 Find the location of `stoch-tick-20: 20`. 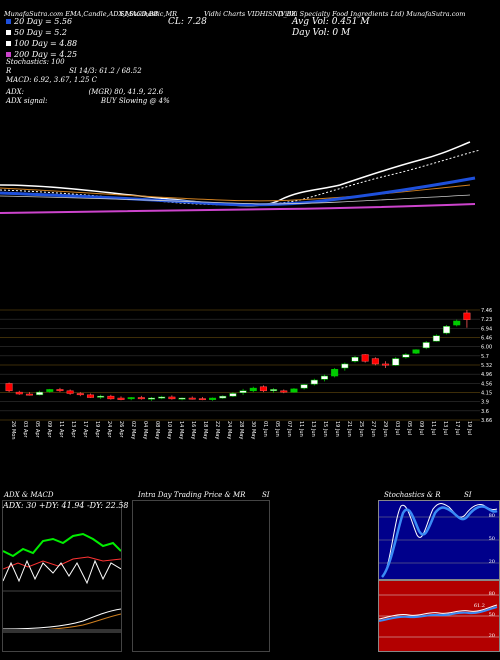

stoch-tick-20: 20 is located at coordinates (491, 562).